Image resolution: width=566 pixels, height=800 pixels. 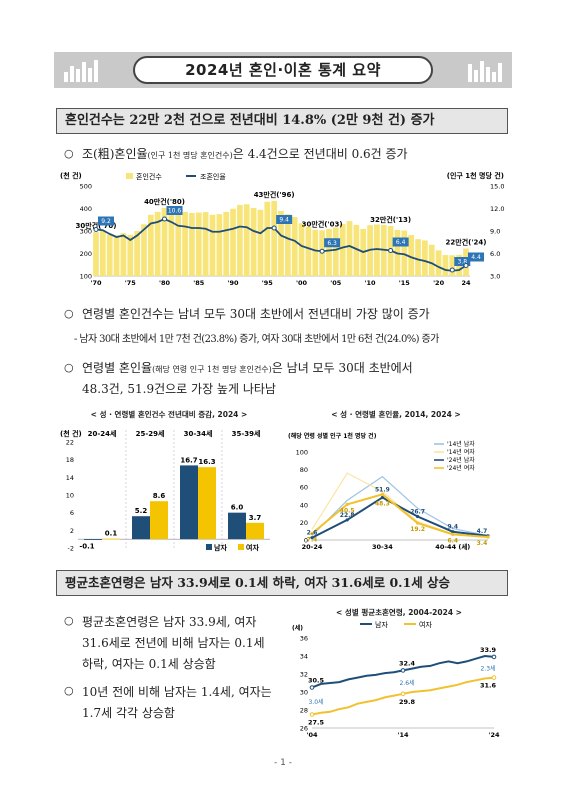 What do you see at coordinates (205, 244) in the screenshot?
I see `bar-marriages-1986` at bounding box center [205, 244].